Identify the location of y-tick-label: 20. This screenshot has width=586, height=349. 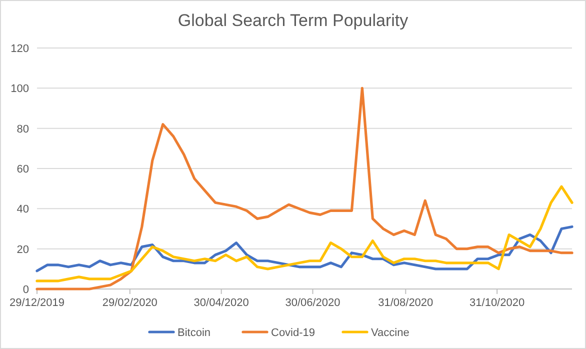
(22, 250).